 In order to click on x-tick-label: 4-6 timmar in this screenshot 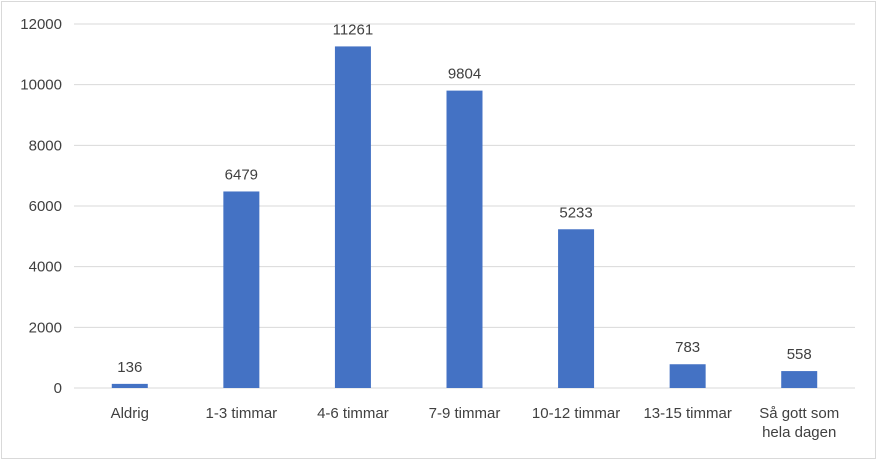, I will do `click(353, 413)`.